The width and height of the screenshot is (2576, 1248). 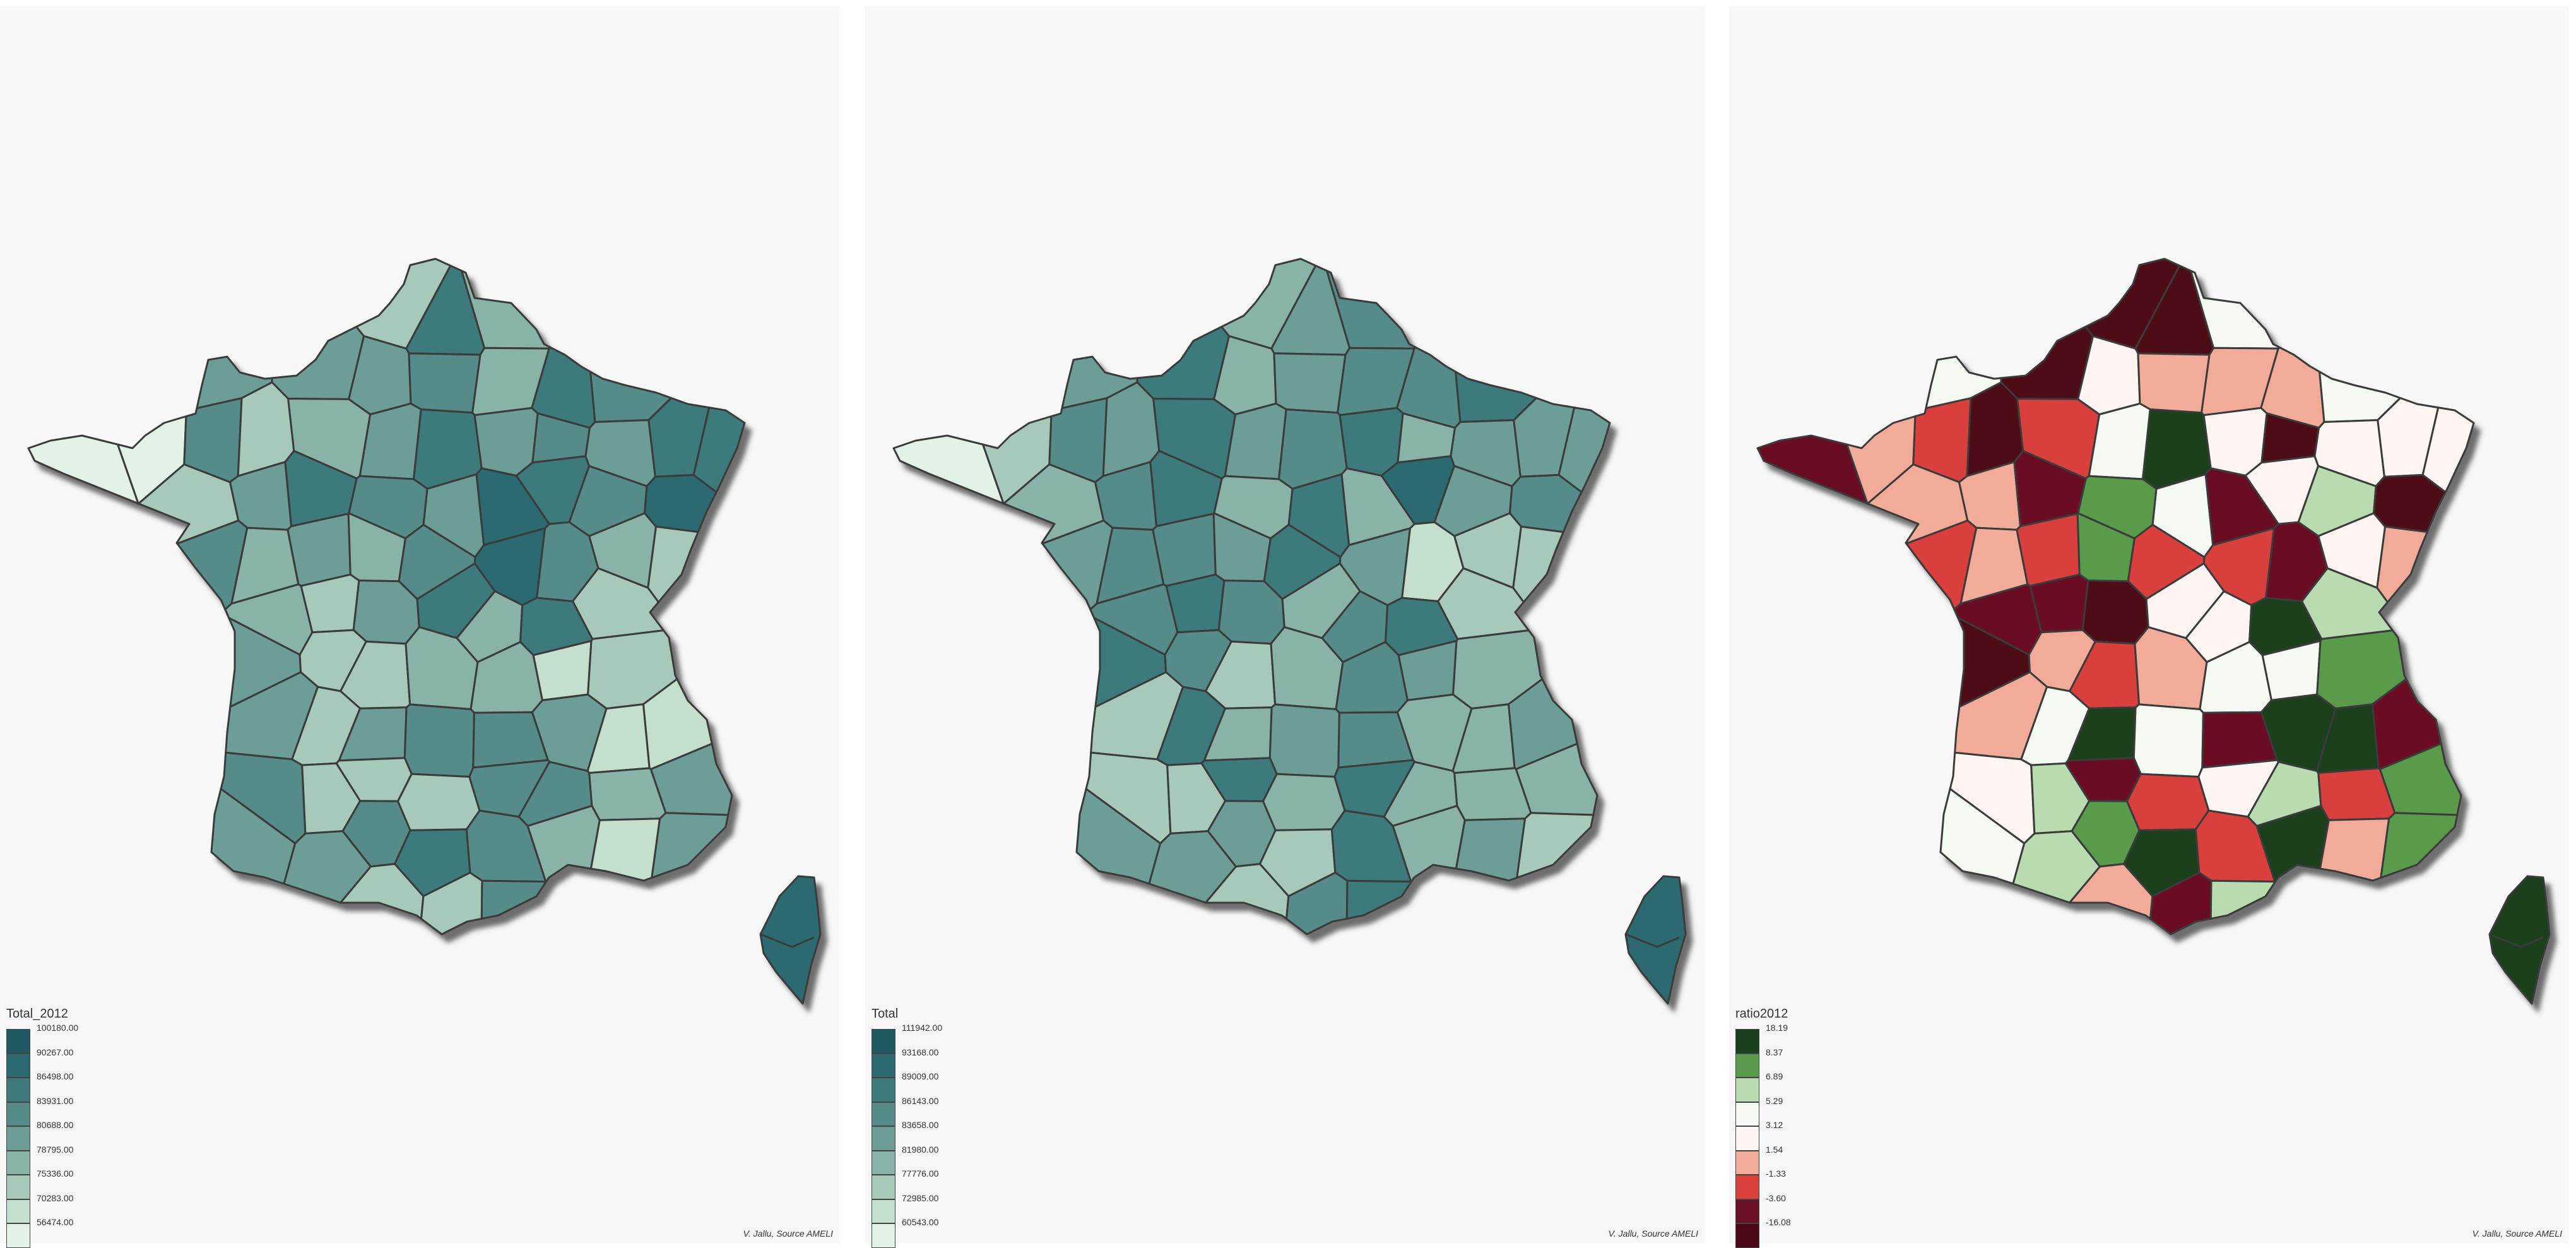 I want to click on legend-row: -16.08, so click(x=1763, y=1232).